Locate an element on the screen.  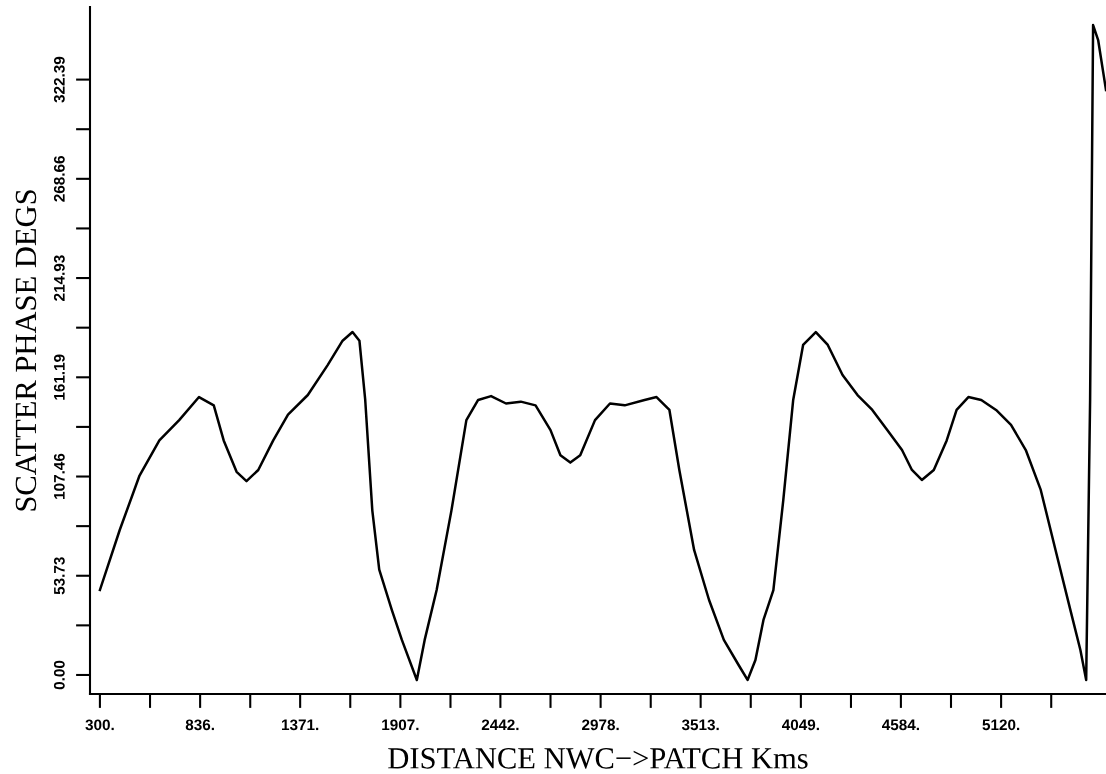
y-axis-title: SCATTER PHASE DEGS is located at coordinates (26, 350).